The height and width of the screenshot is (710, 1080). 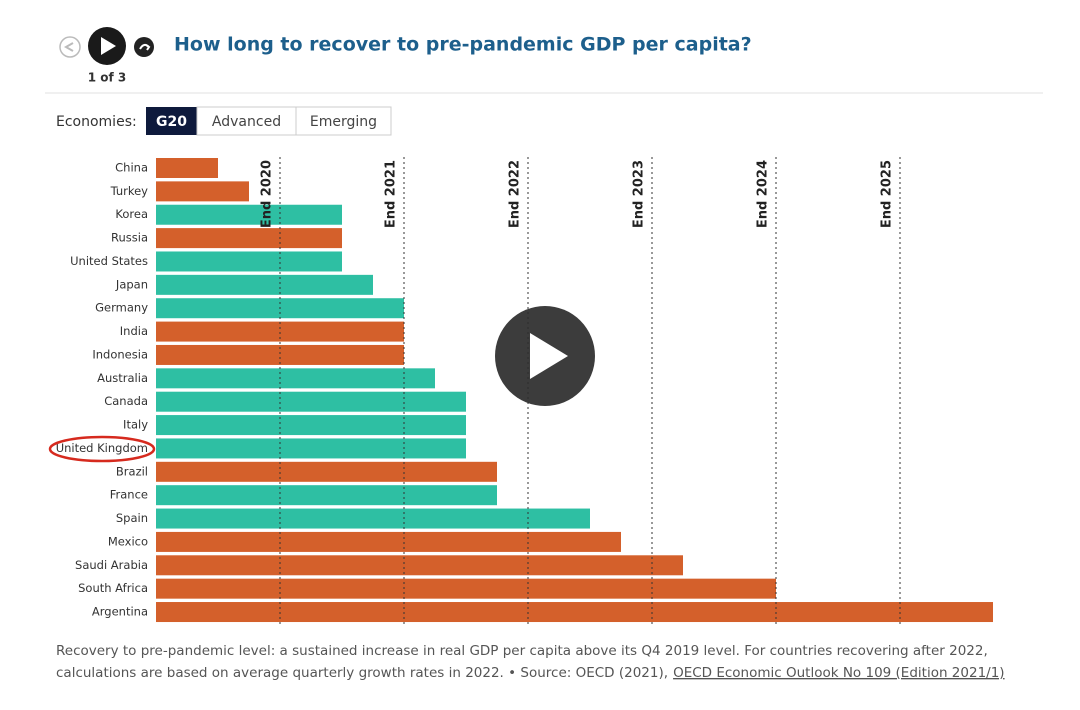 I want to click on tab-label: Emerging, so click(x=343, y=122).